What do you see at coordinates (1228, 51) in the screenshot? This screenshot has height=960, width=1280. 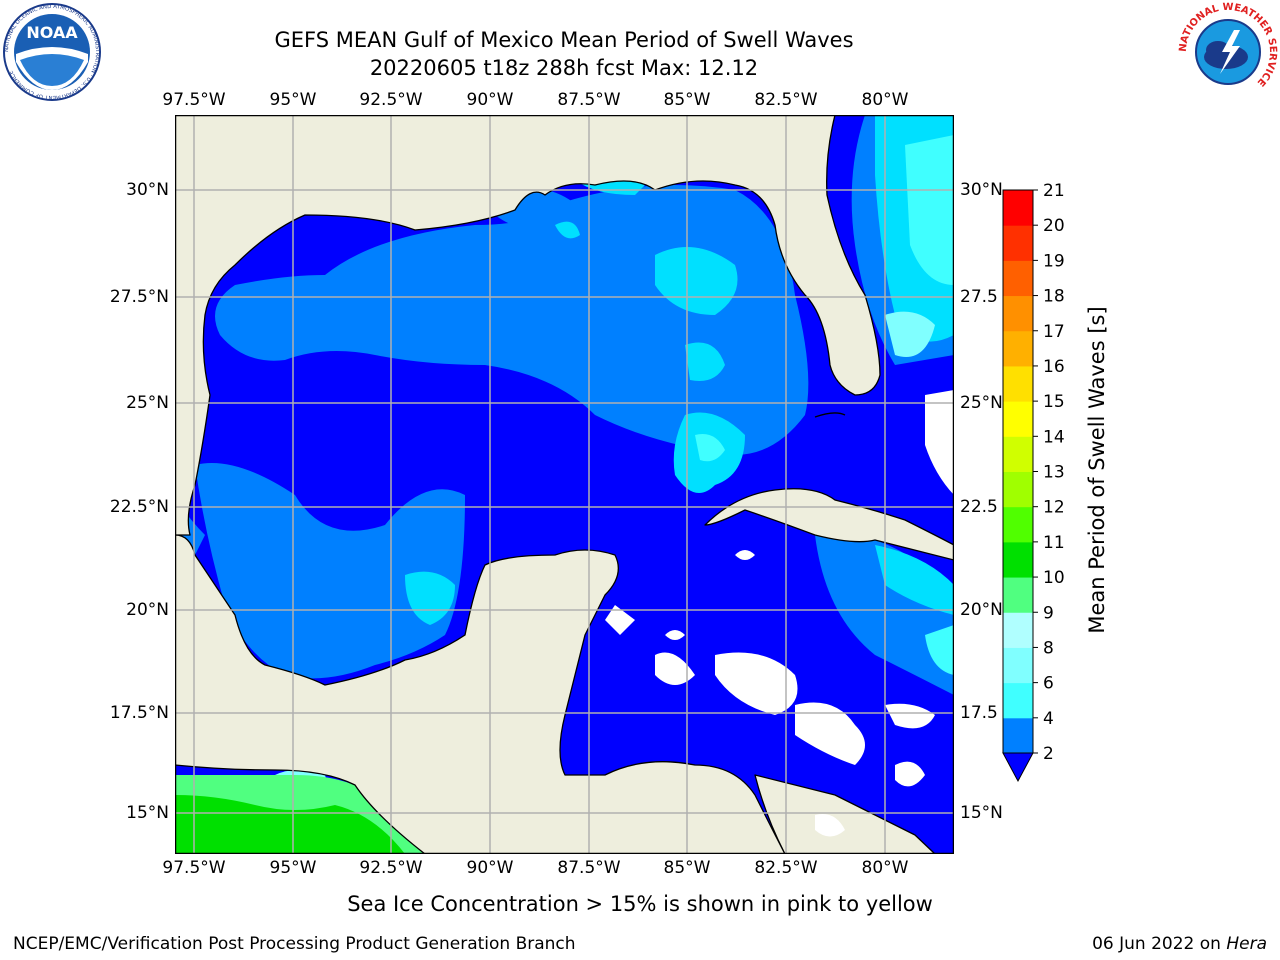 I see `nws-logo: NATIONAL WEATHER SERVICE` at bounding box center [1228, 51].